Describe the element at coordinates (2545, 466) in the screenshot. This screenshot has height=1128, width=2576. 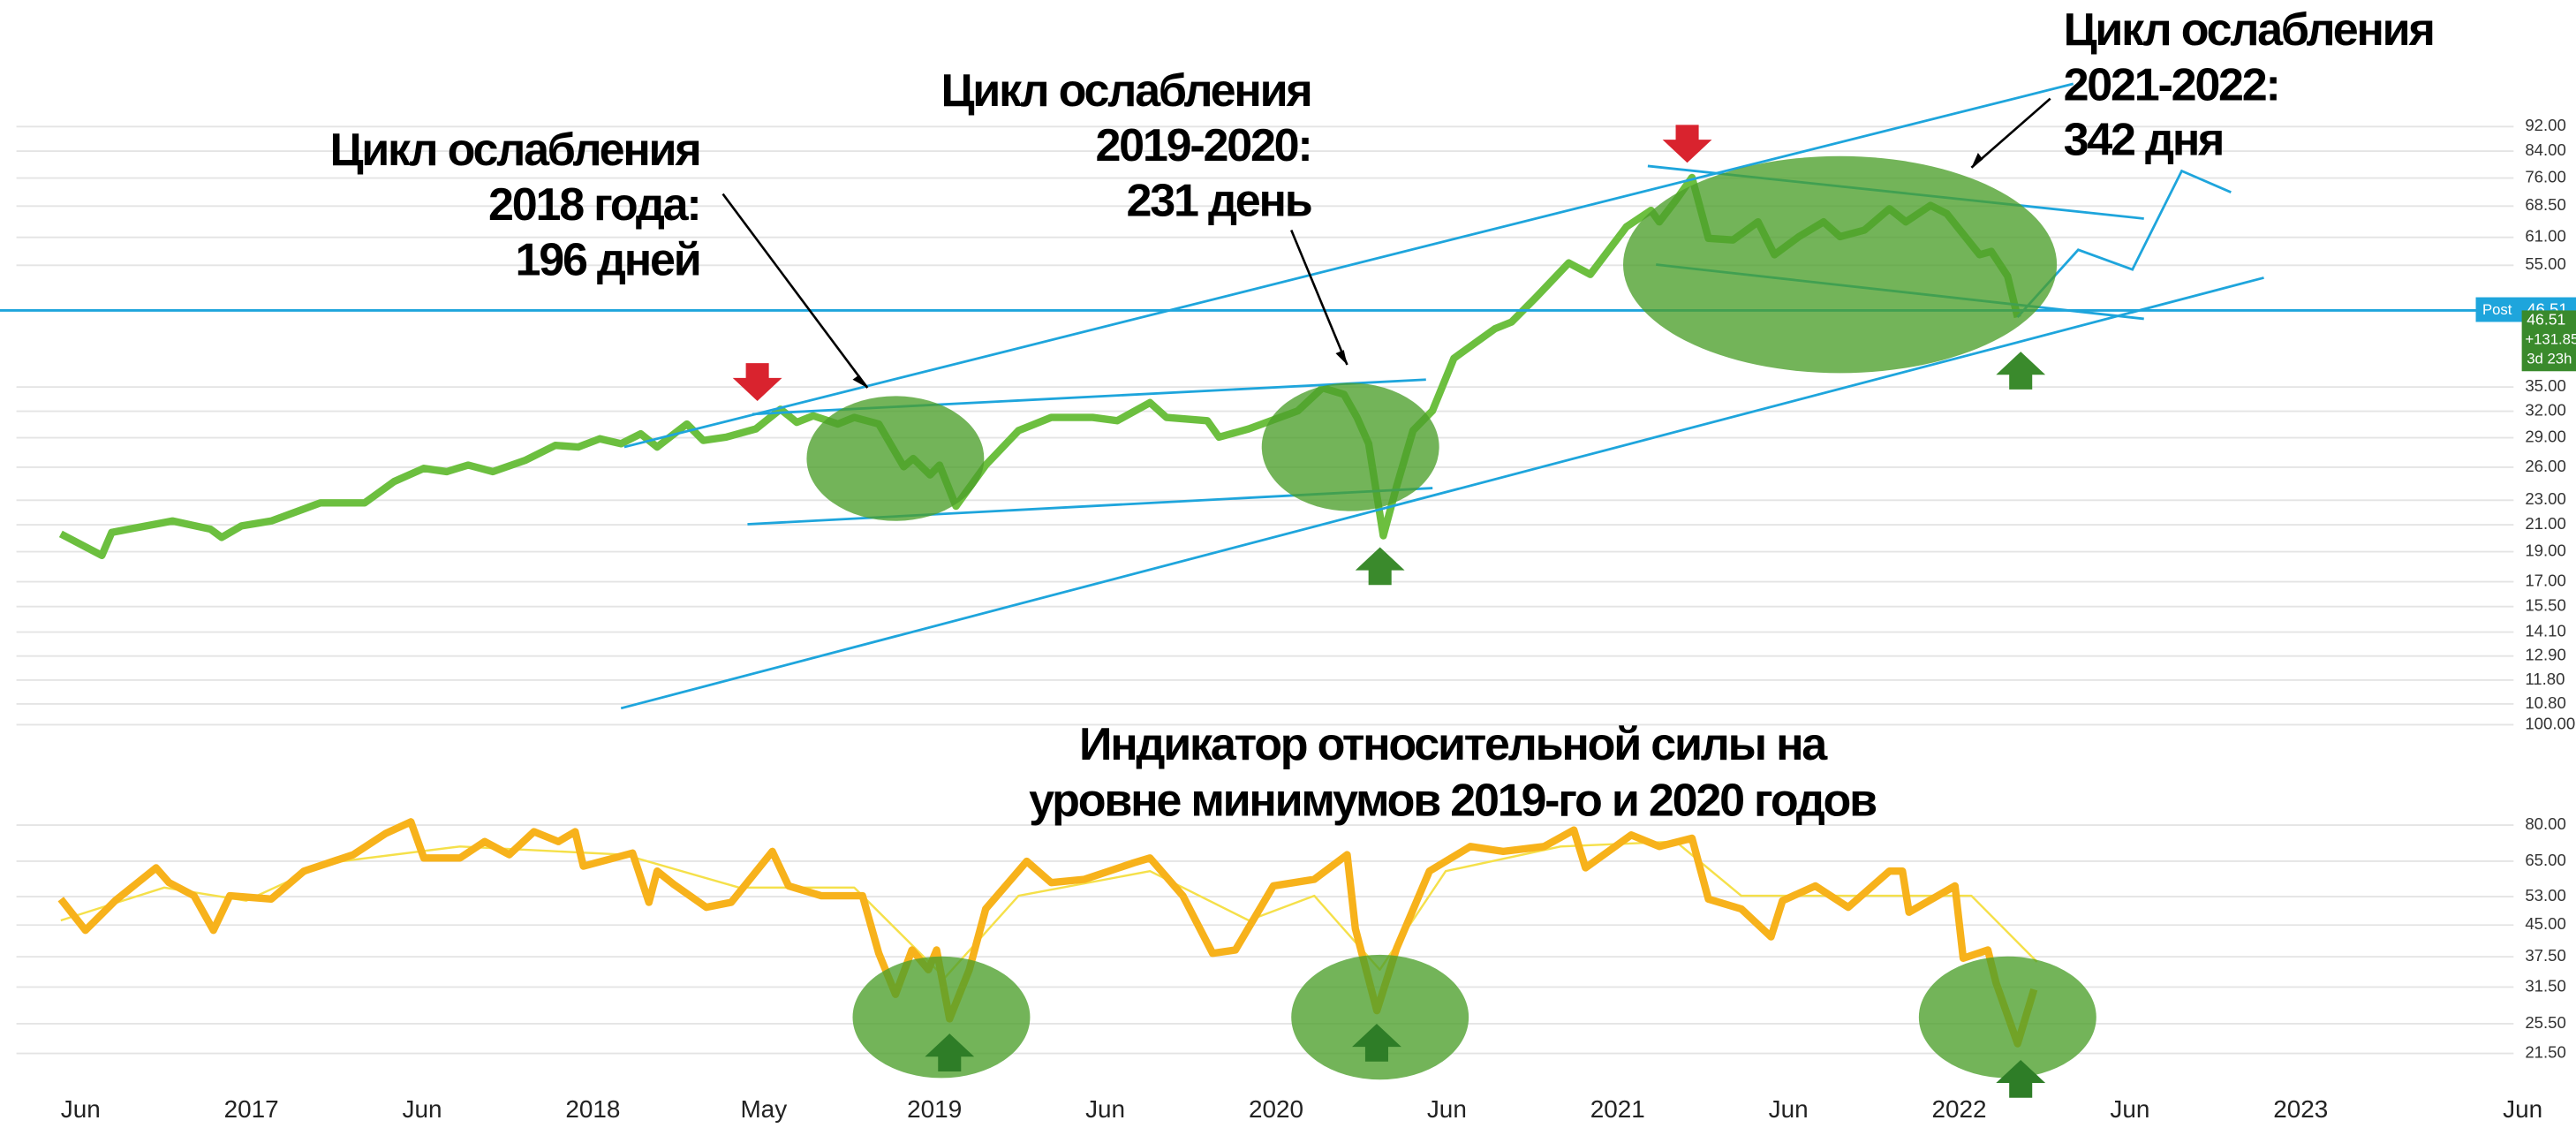
I see `y-tick-label: 26.00` at that location.